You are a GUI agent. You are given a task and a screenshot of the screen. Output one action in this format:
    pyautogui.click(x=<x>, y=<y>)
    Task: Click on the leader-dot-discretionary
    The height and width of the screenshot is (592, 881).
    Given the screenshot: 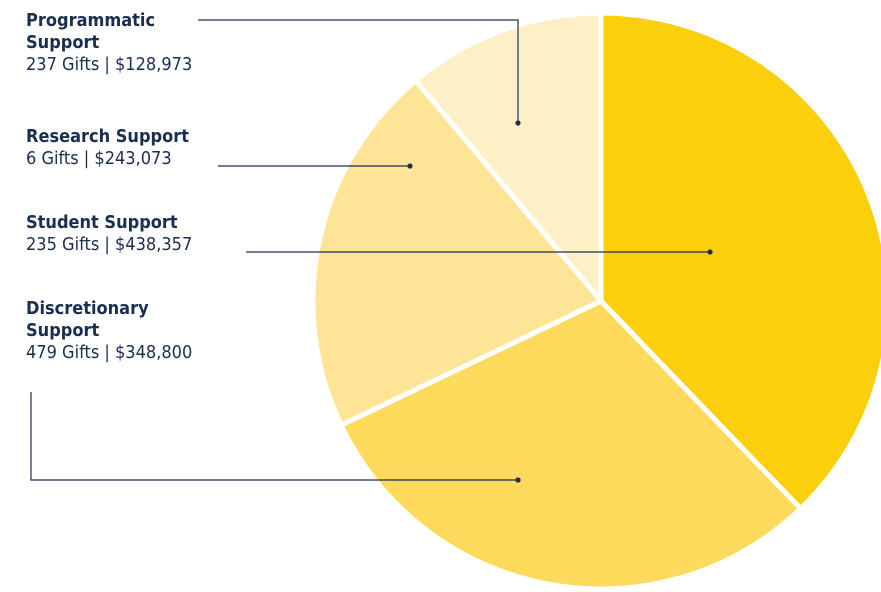 What is the action you would take?
    pyautogui.click(x=518, y=480)
    